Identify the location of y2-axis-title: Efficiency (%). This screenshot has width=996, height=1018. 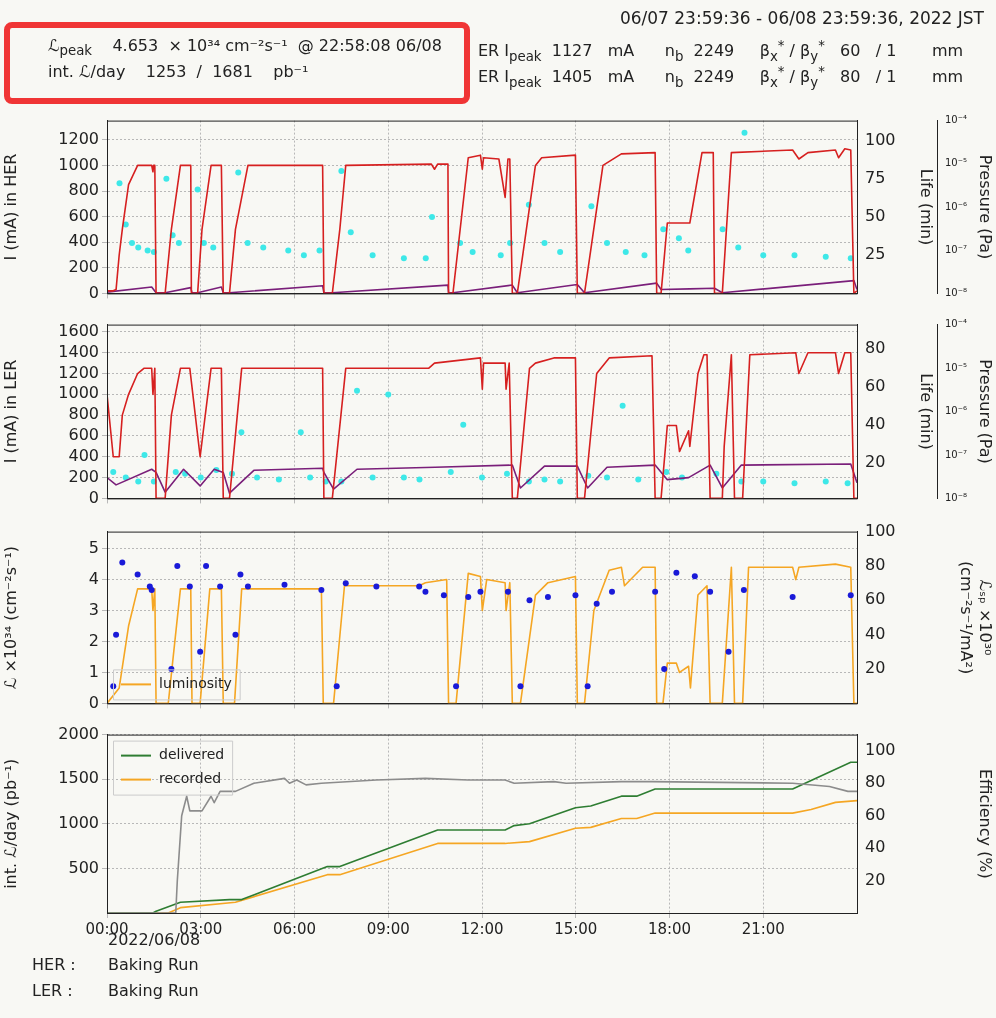
(986, 823).